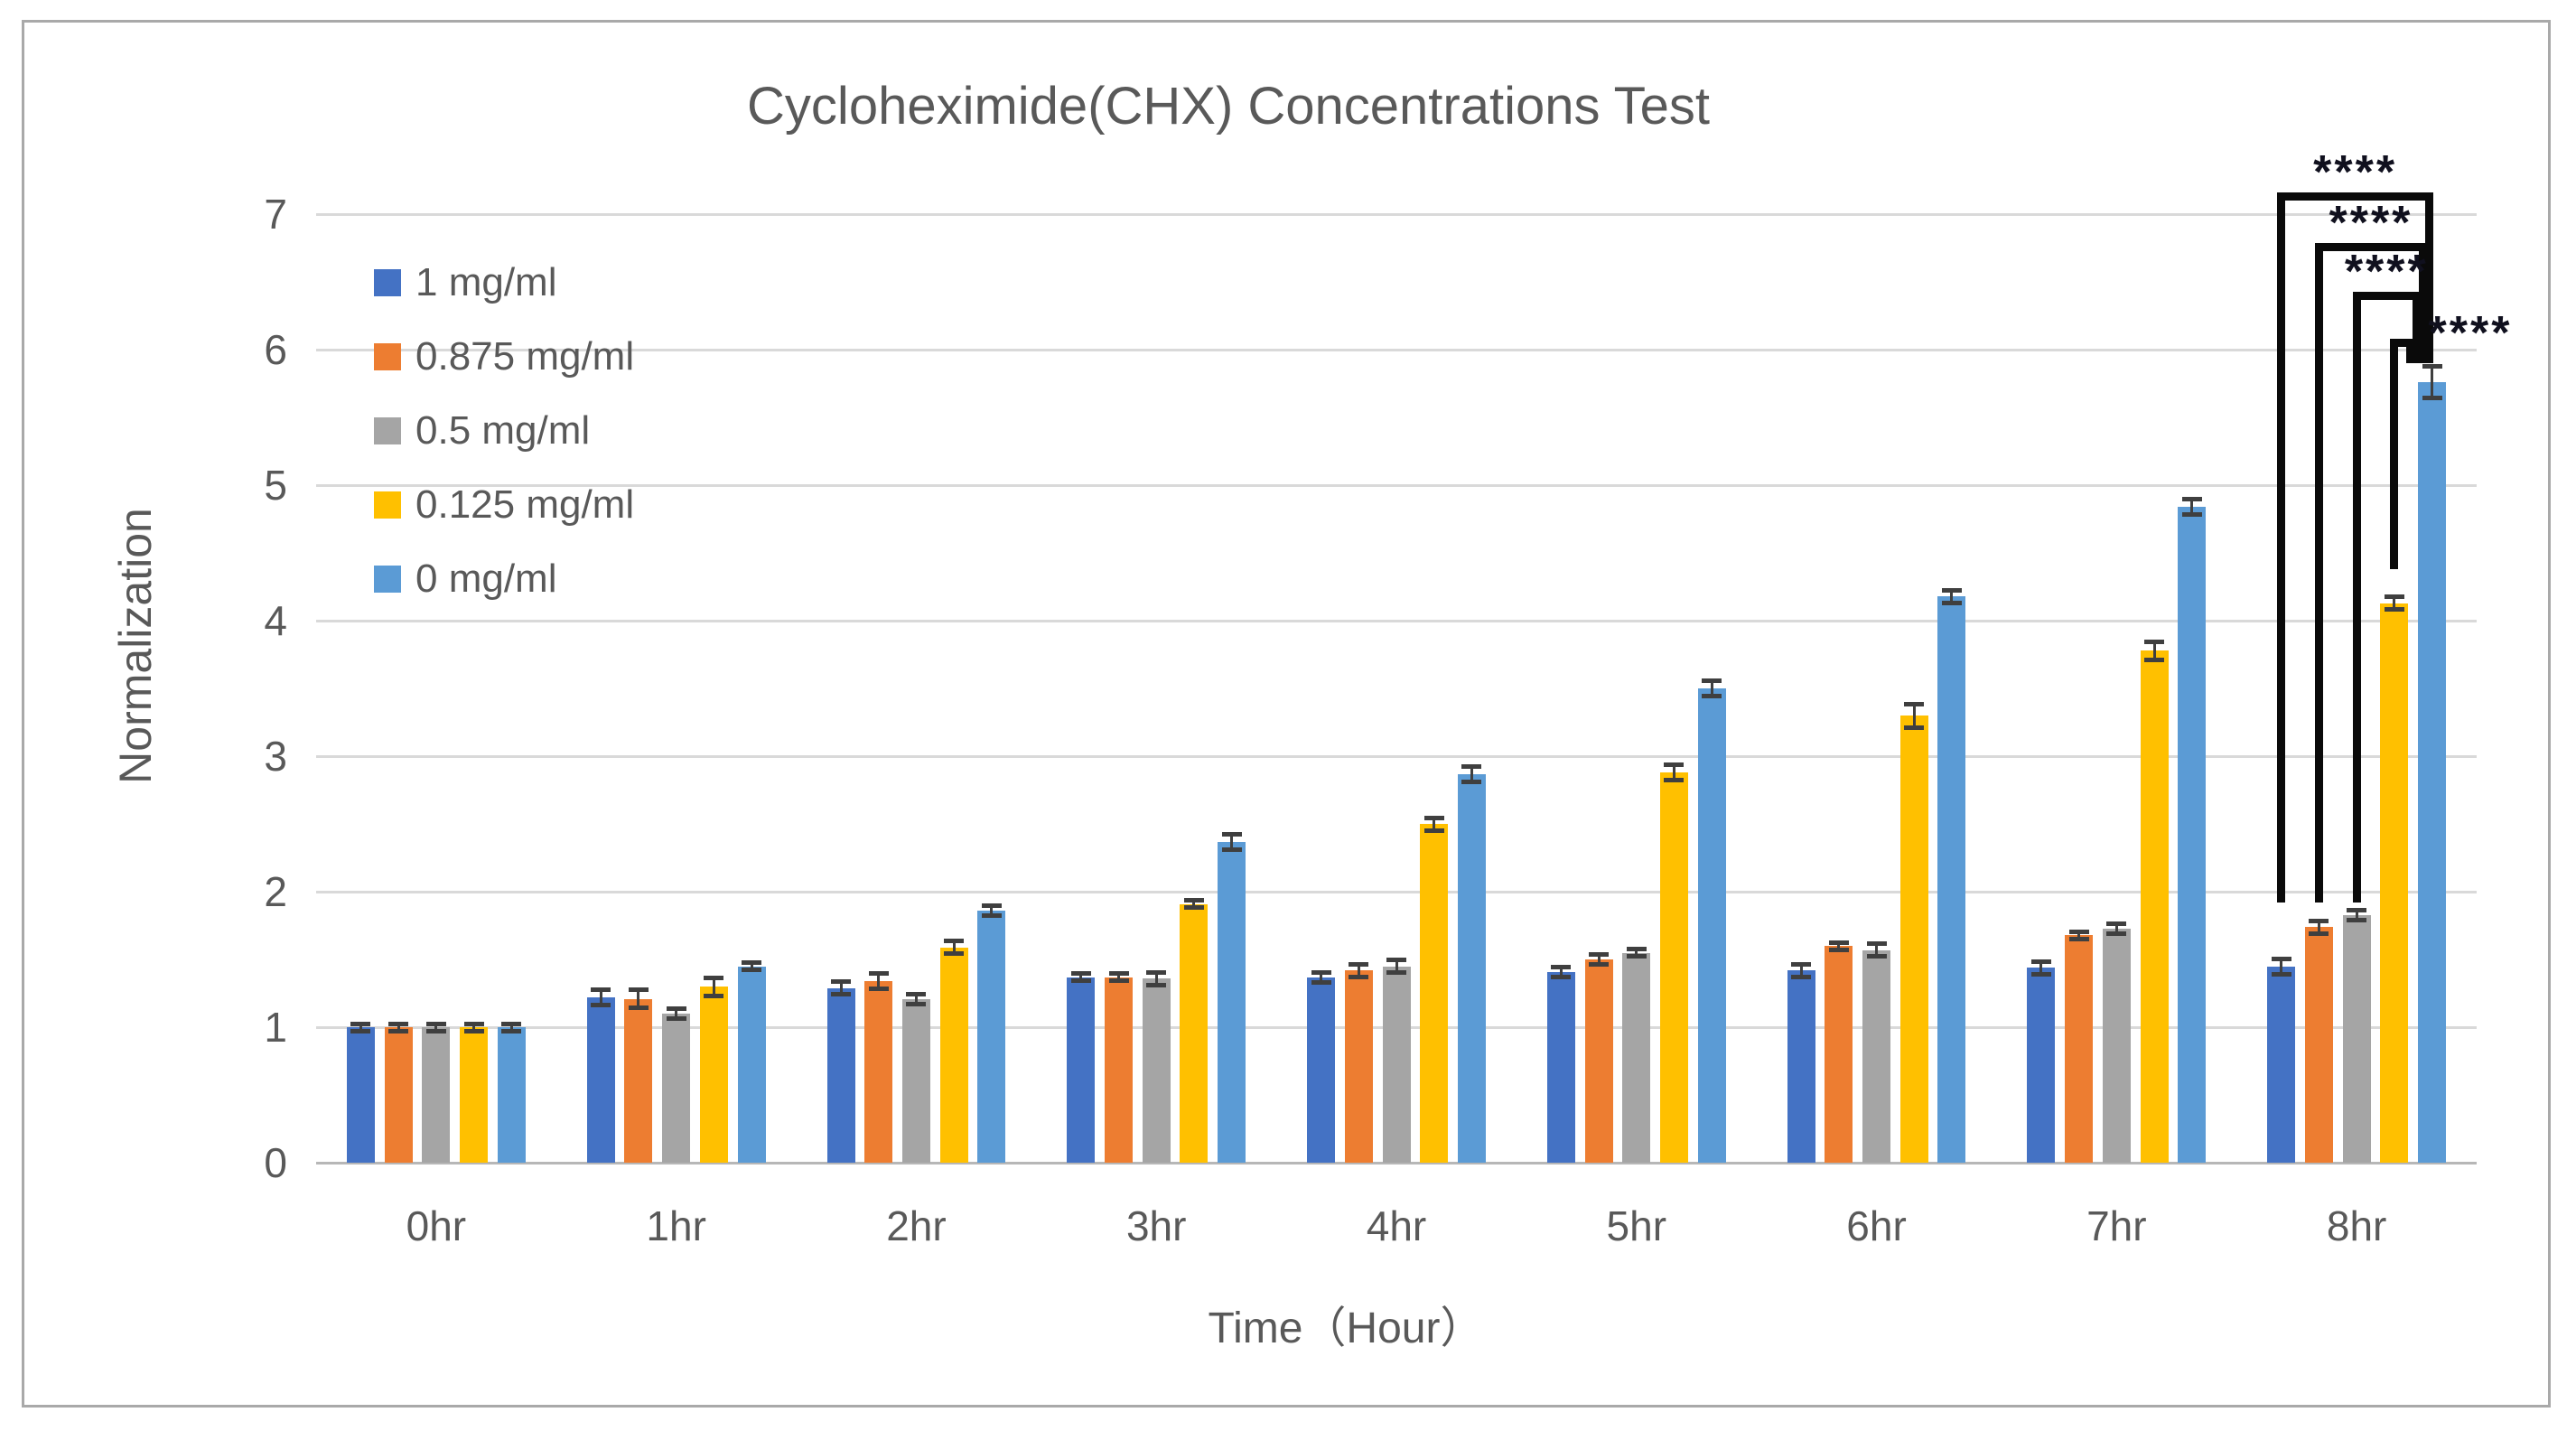  I want to click on legend-item: 0 mg/ml, so click(504, 579).